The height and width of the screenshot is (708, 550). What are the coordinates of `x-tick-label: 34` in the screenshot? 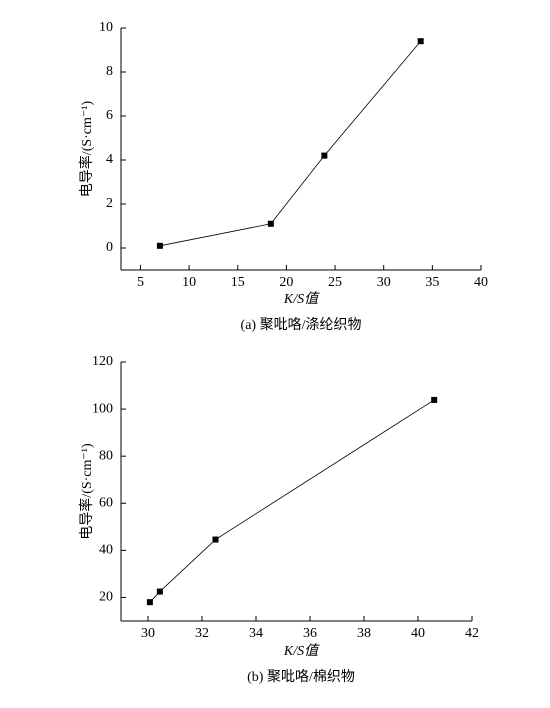 It's located at (256, 633).